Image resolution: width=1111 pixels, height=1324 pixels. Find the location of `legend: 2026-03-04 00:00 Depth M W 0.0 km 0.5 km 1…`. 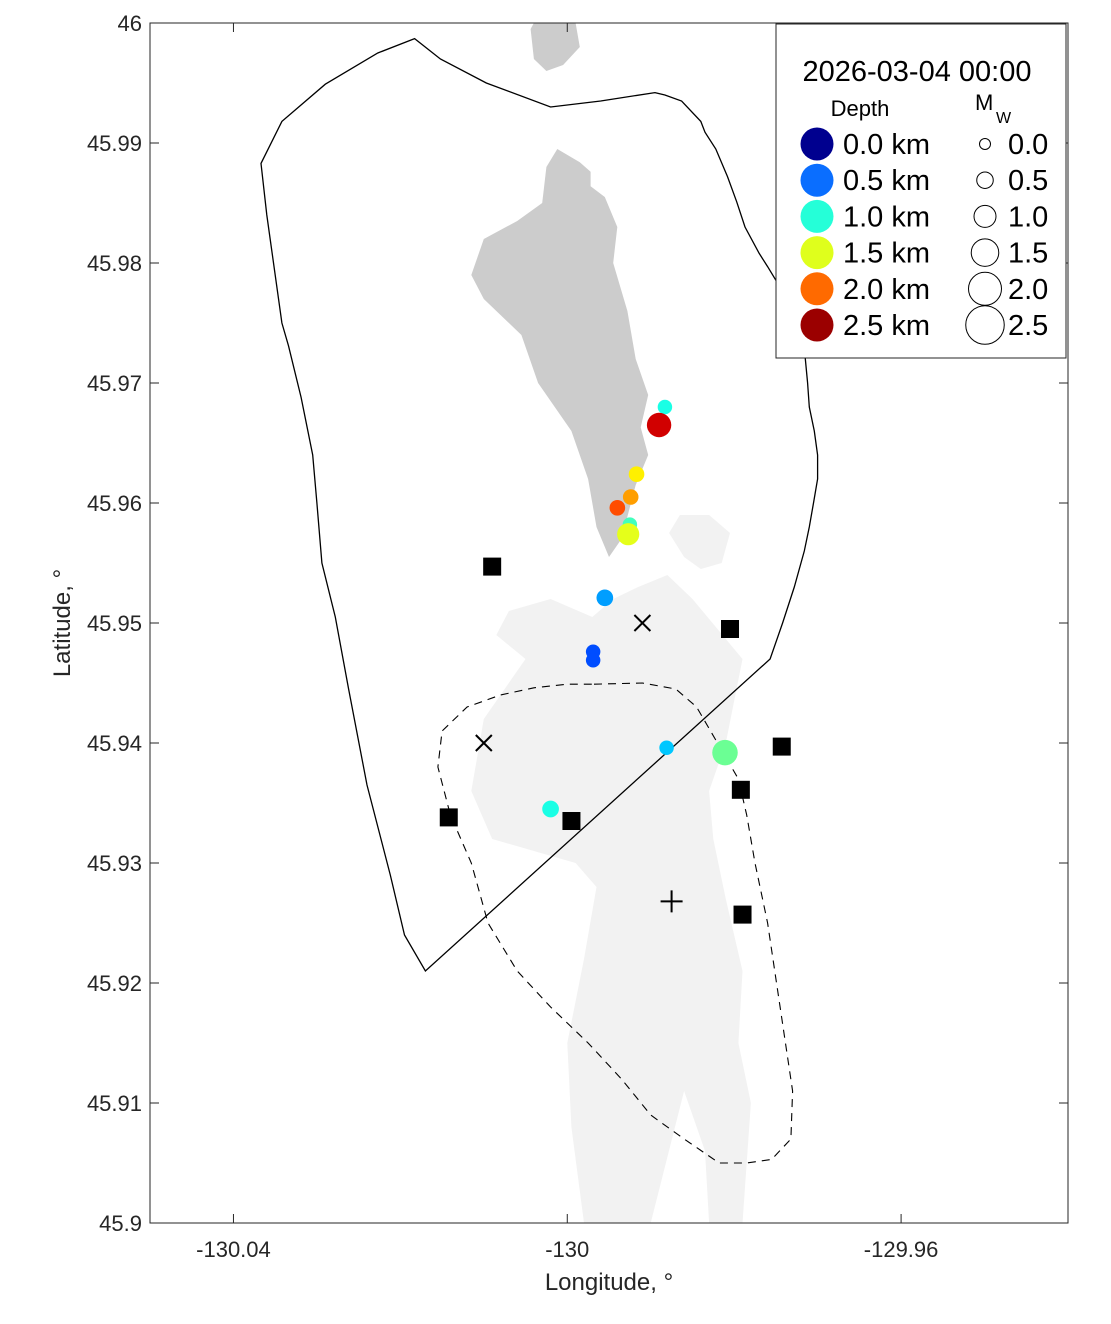

legend: 2026-03-04 00:00 Depth M W 0.0 km 0.5 km 1… is located at coordinates (921, 191).